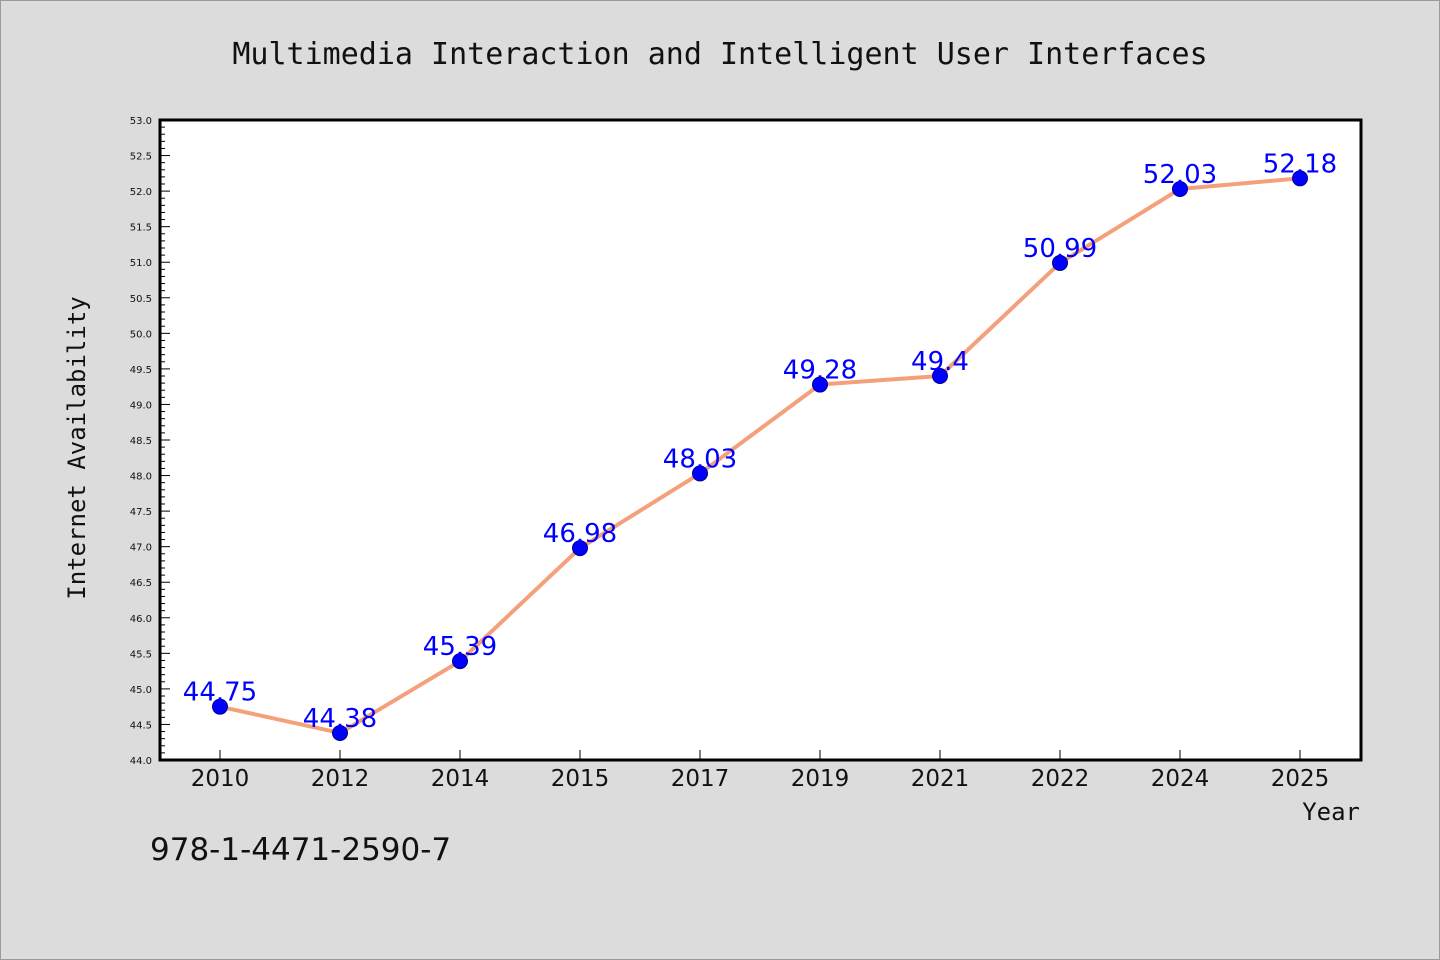 The image size is (1440, 960). What do you see at coordinates (820, 371) in the screenshot?
I see `data-label: 49.28` at bounding box center [820, 371].